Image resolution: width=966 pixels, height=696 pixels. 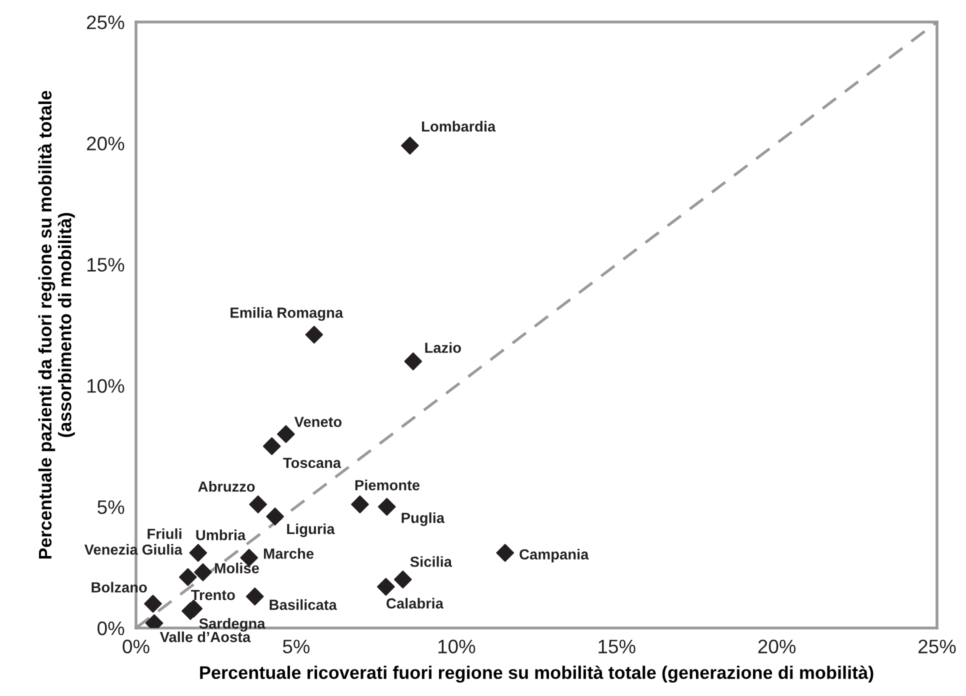 What do you see at coordinates (232, 625) in the screenshot?
I see `annotation: Sardegna` at bounding box center [232, 625].